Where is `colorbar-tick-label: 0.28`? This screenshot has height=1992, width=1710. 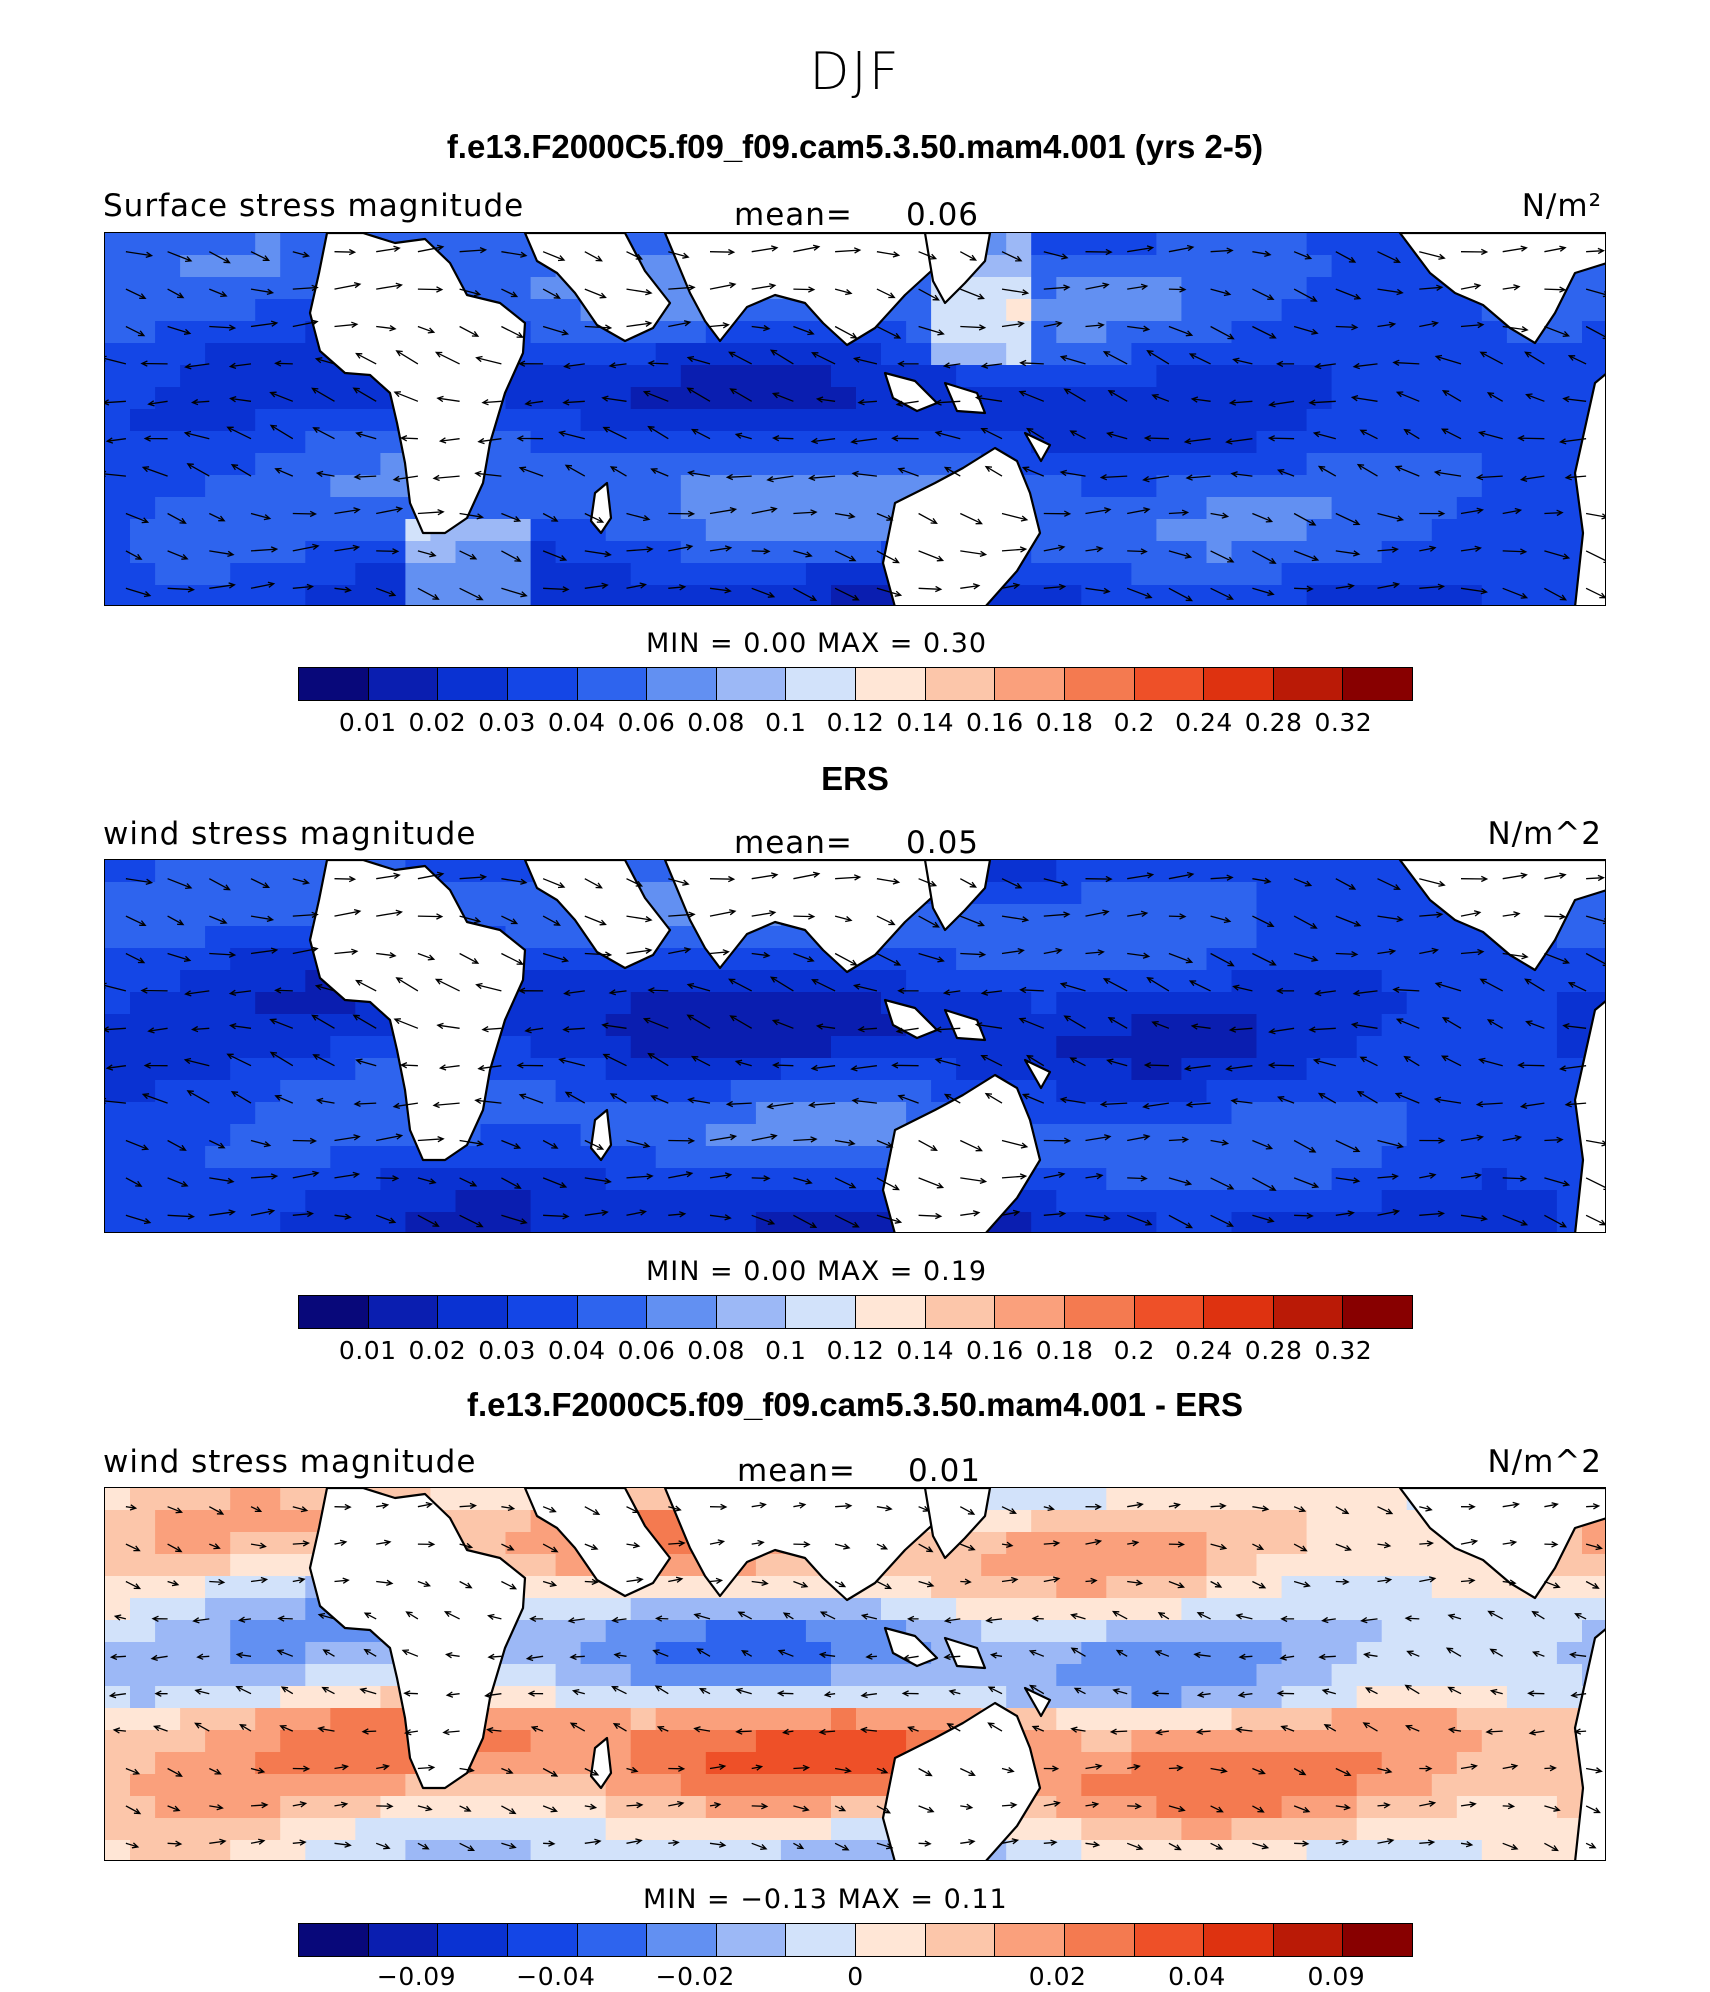
colorbar-tick-label: 0.28 is located at coordinates (1273, 722).